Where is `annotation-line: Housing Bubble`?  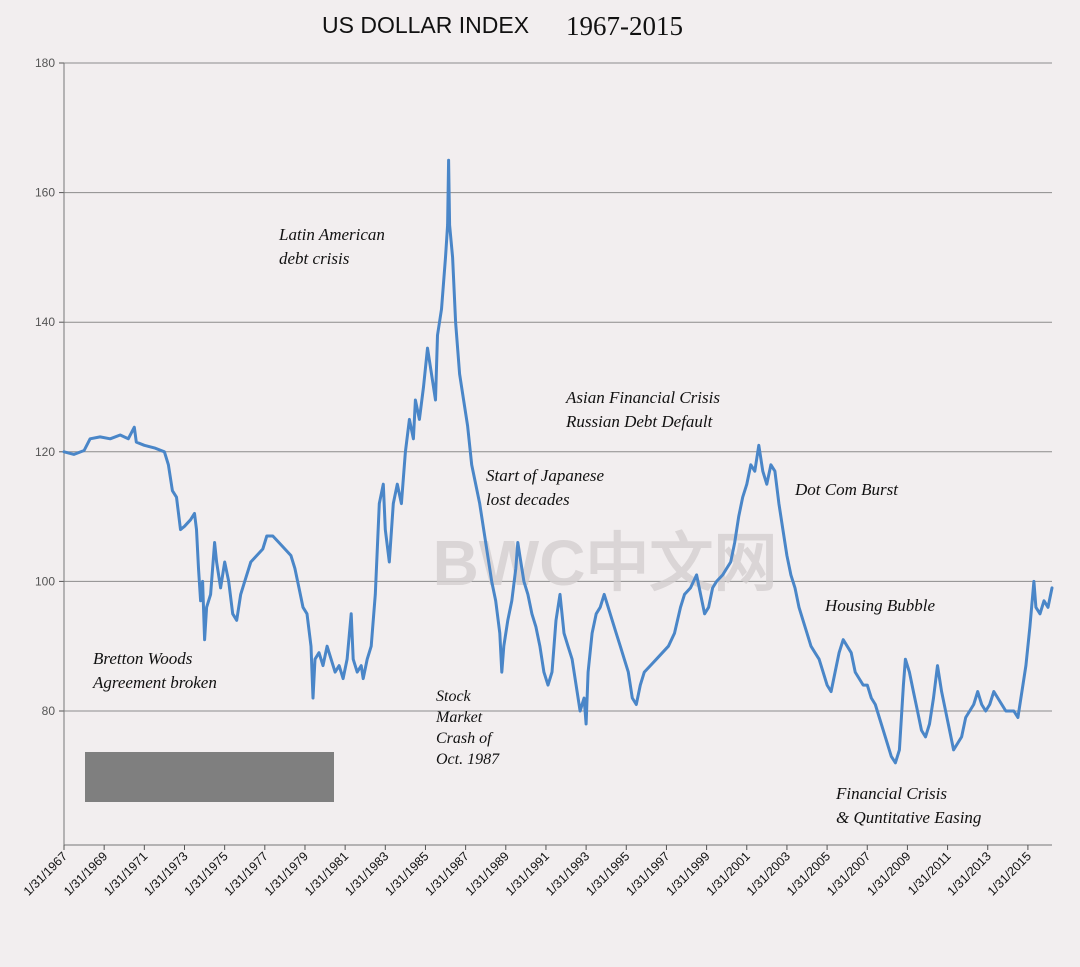 annotation-line: Housing Bubble is located at coordinates (879, 605).